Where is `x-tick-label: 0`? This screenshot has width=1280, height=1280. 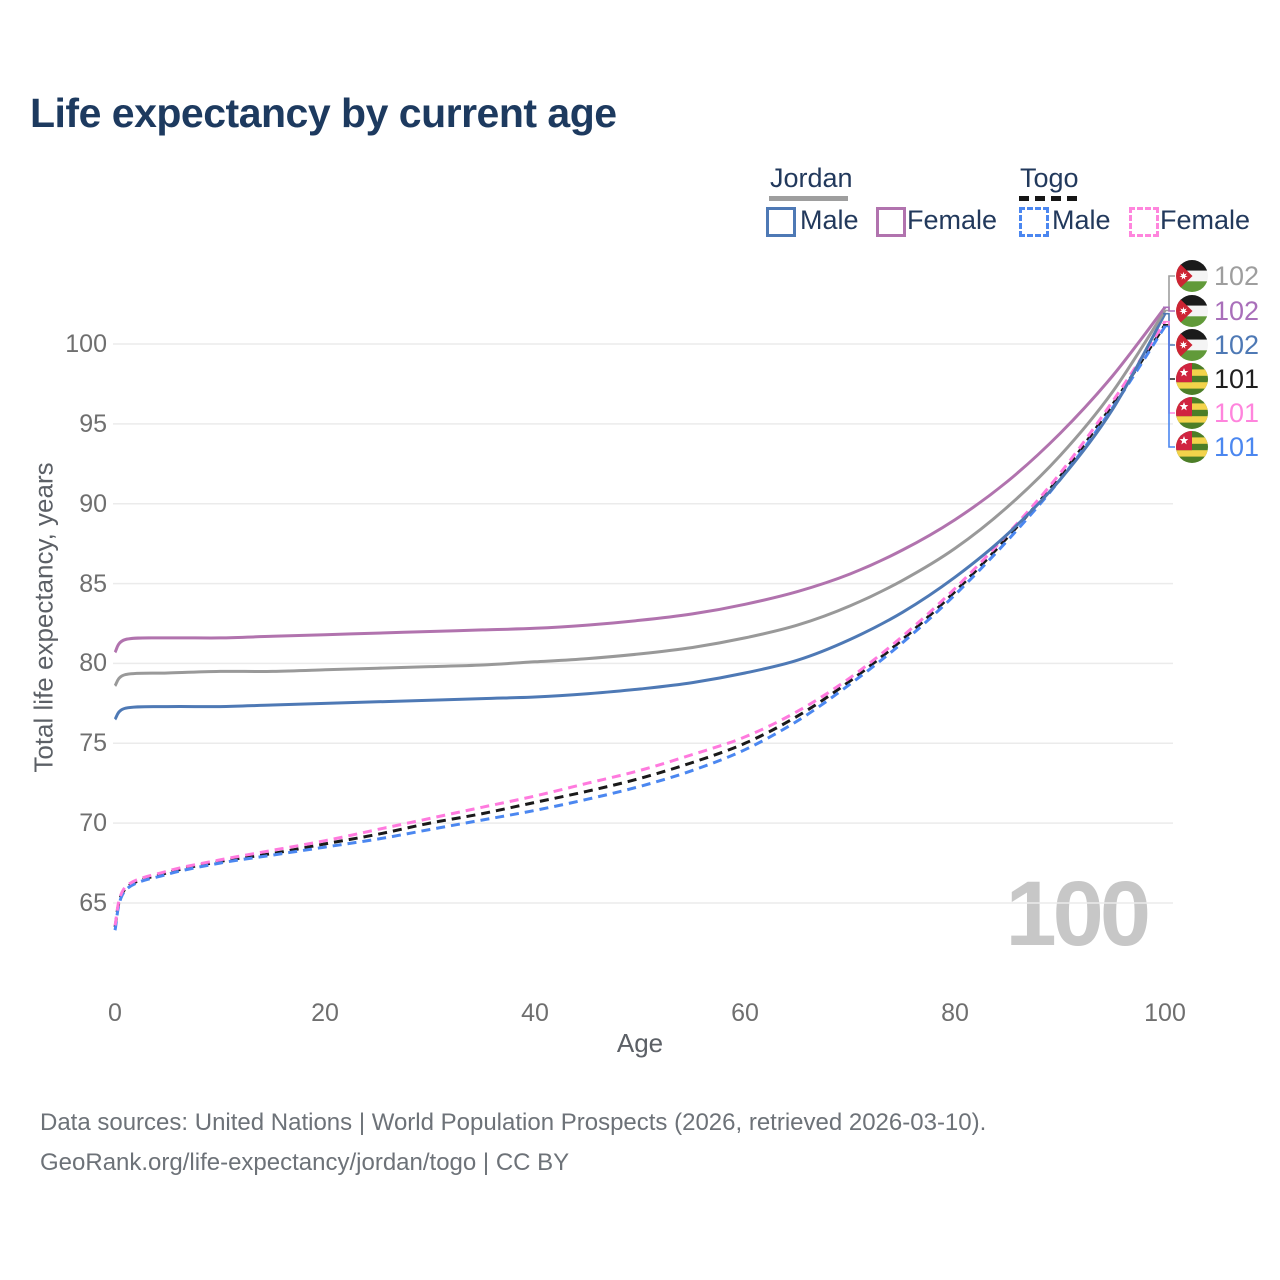
x-tick-label: 0 is located at coordinates (115, 1013).